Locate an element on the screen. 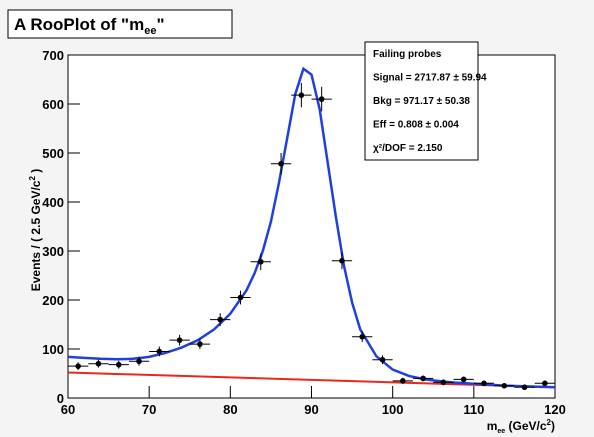 The width and height of the screenshot is (594, 437). x-tick-label: 120 is located at coordinates (555, 409).